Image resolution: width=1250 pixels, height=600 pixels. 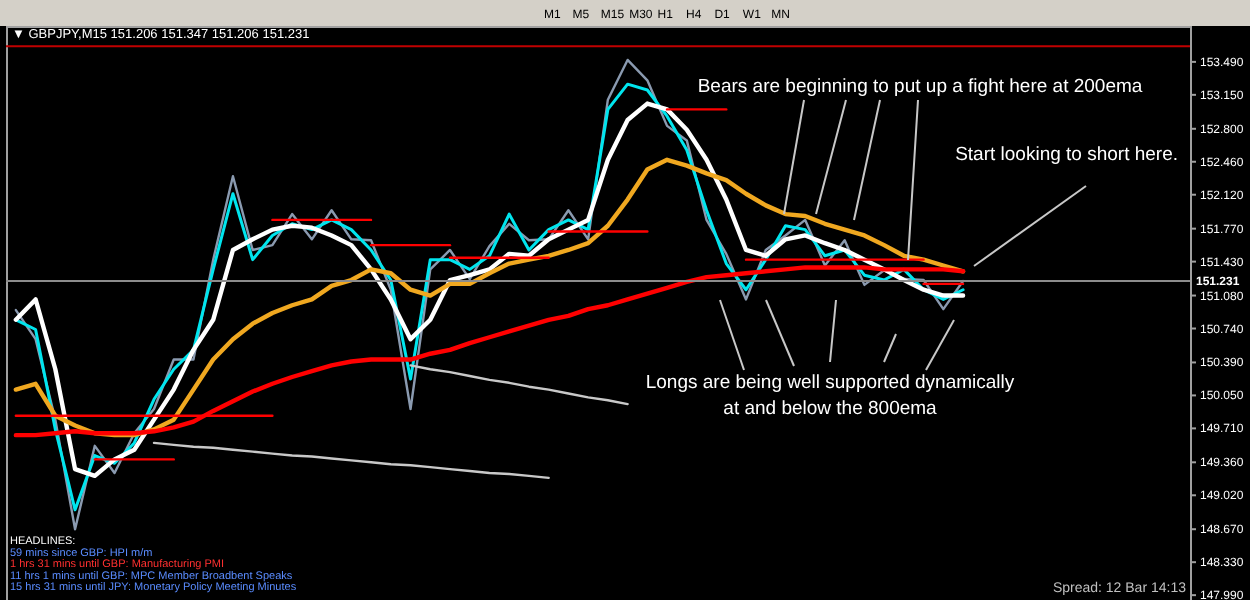 I want to click on annotation: Bears are beginning to put up a fight here at 200ema, so click(x=920, y=87).